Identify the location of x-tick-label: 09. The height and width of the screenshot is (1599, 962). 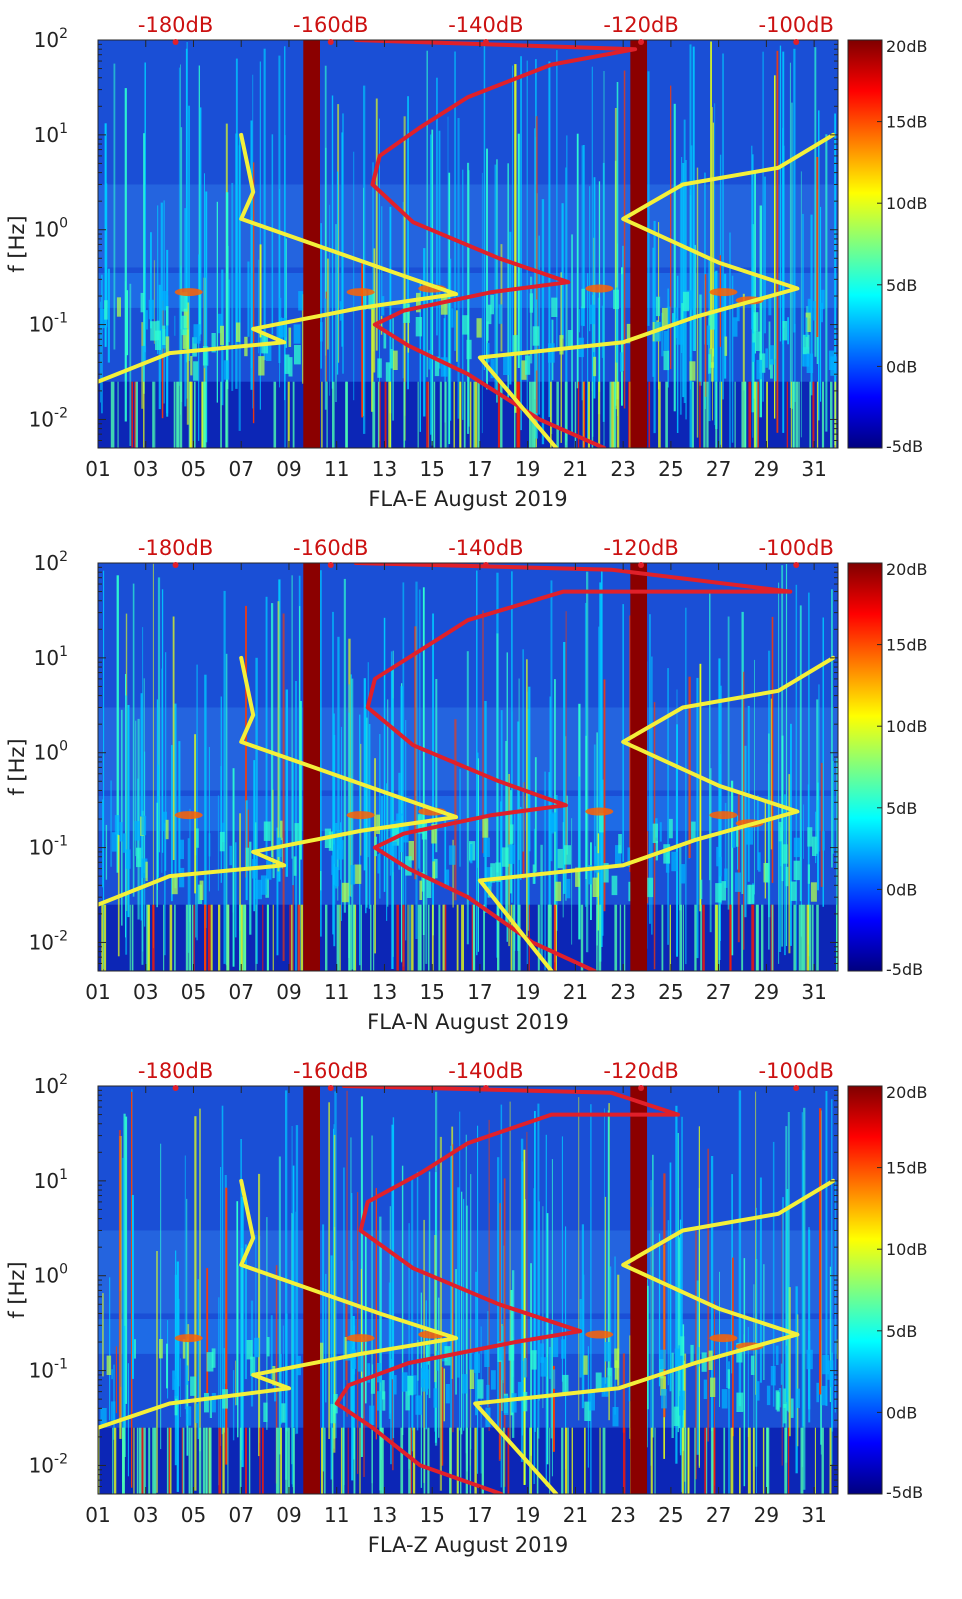
(288, 469).